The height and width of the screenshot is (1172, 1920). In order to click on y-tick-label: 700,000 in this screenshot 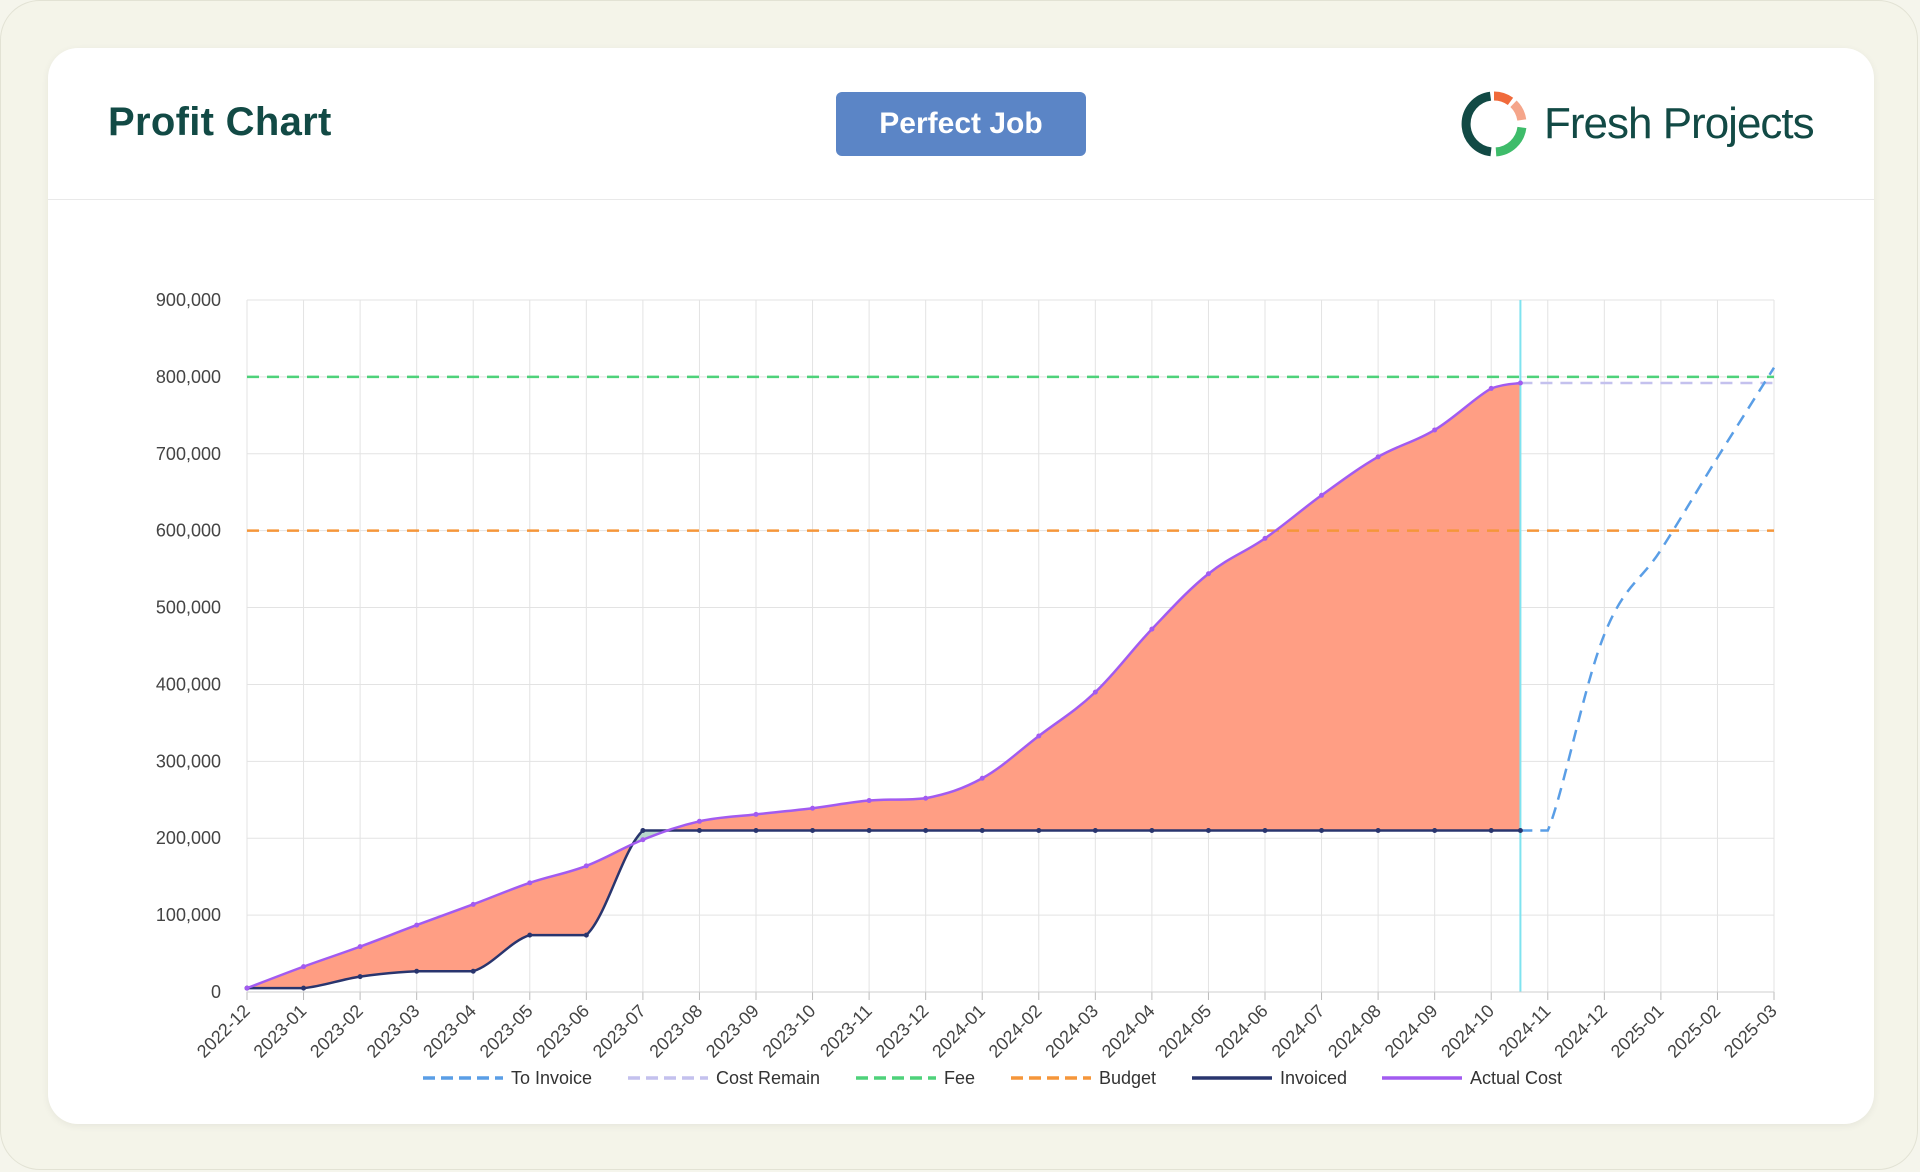, I will do `click(188, 454)`.